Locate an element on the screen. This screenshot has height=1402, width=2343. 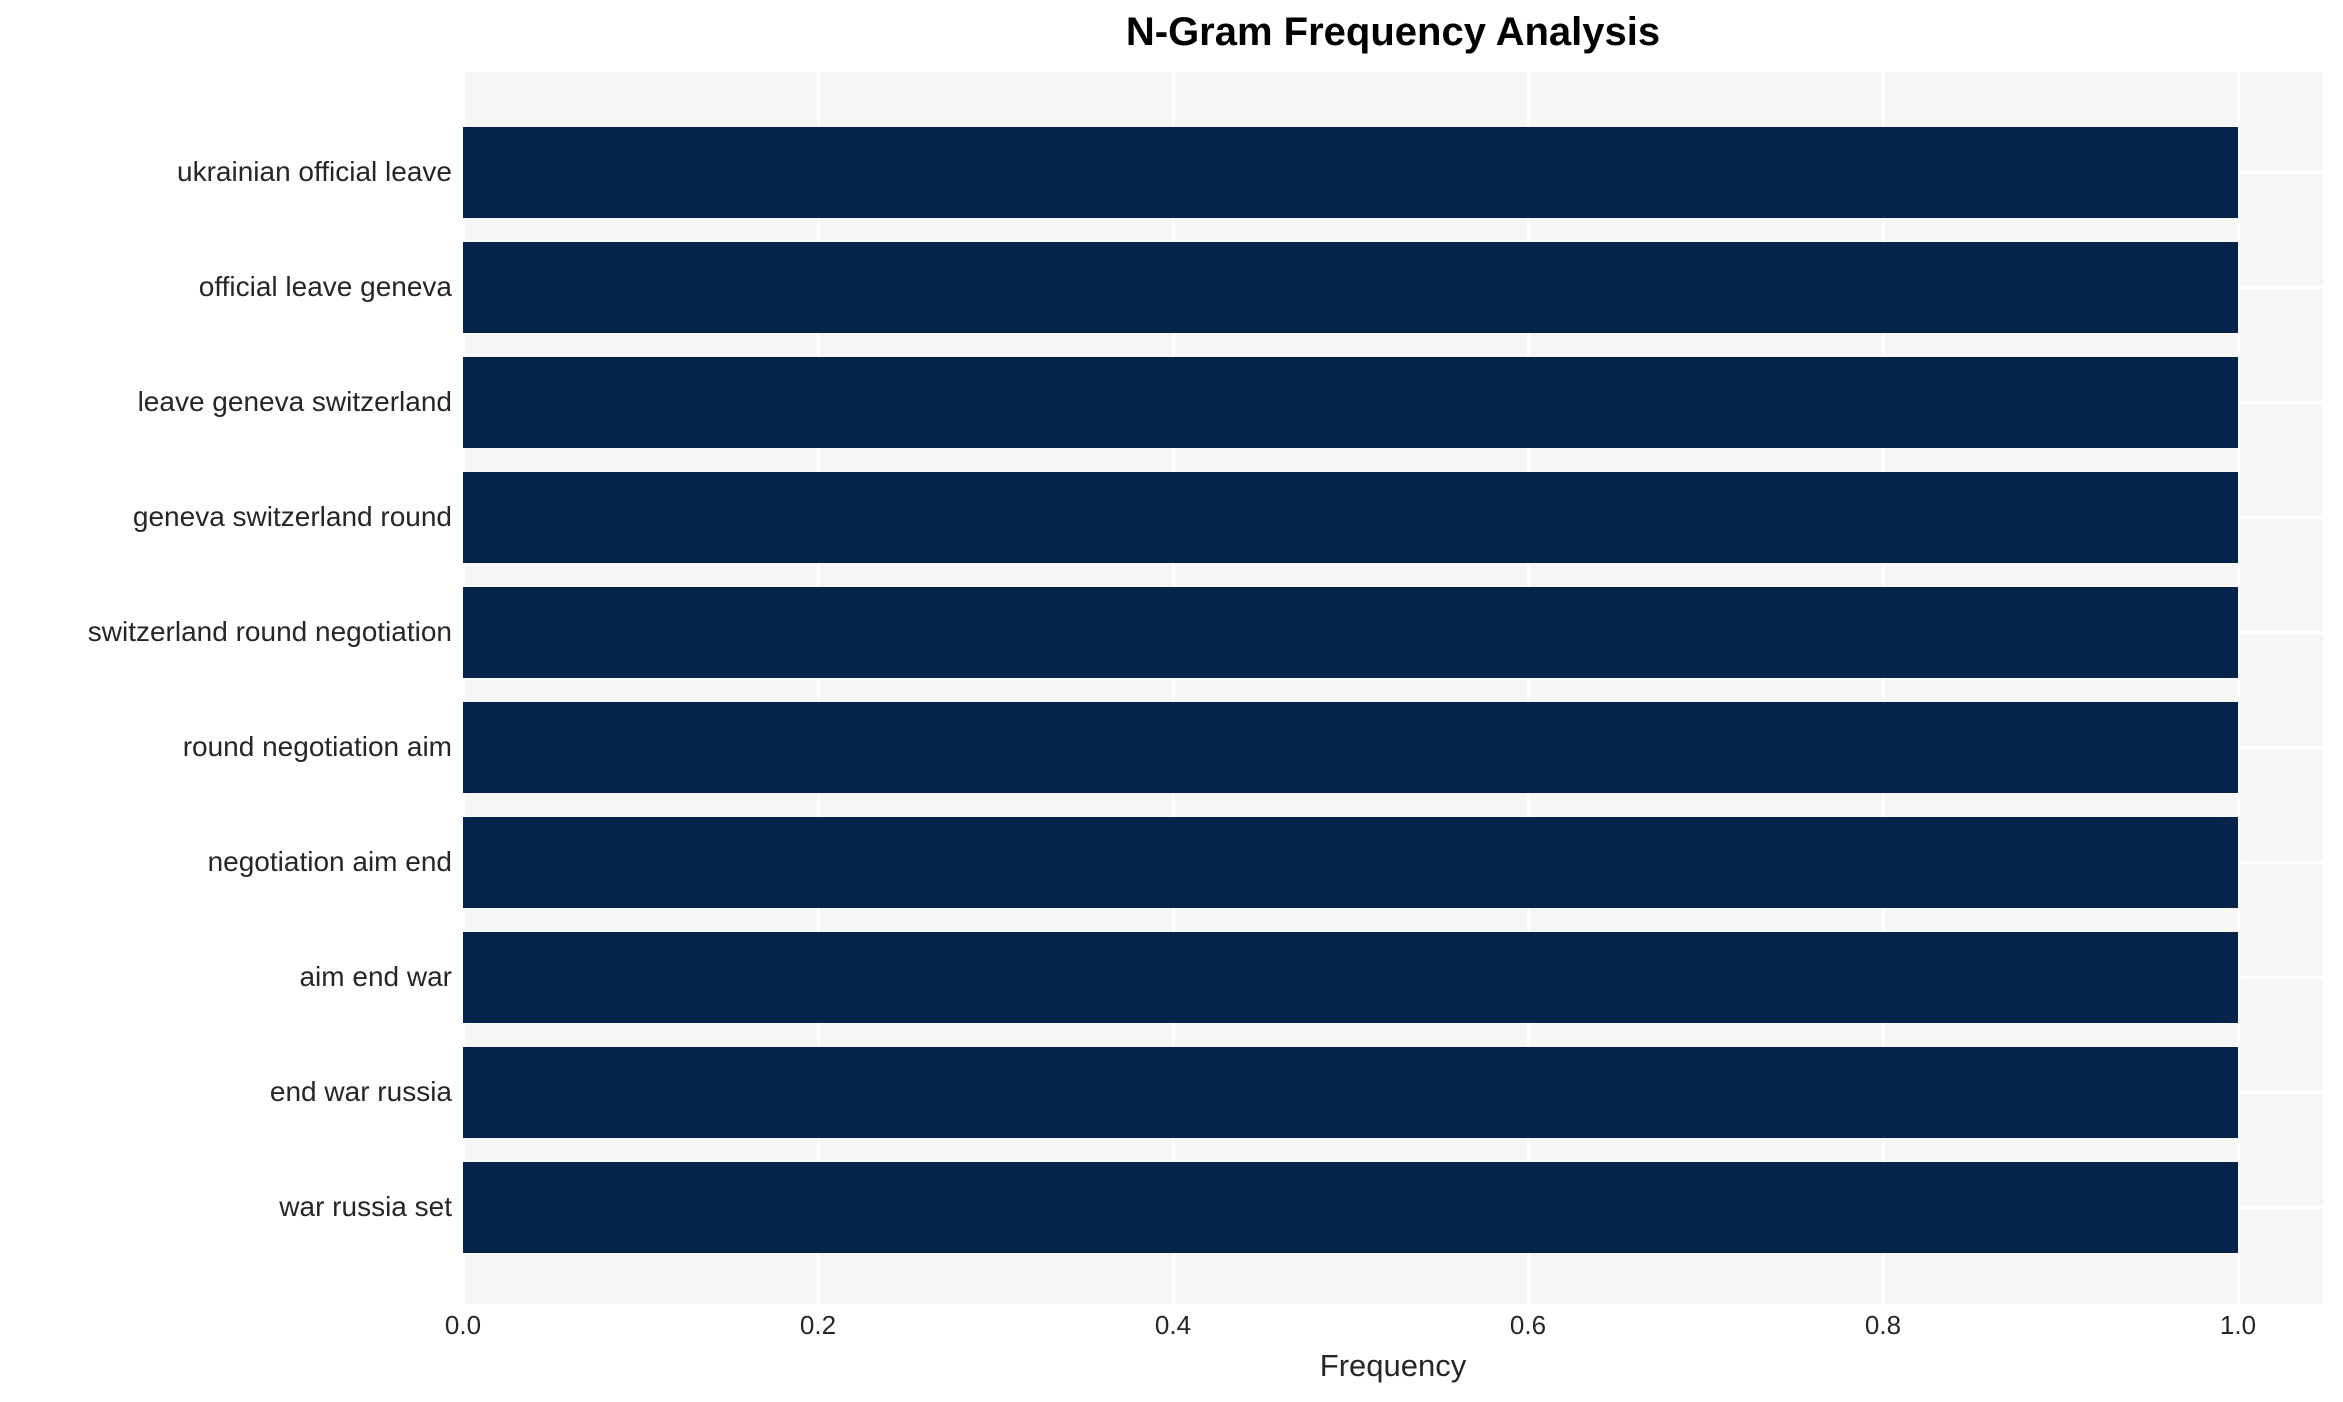
x-tick-label-0.8: 0.8 is located at coordinates (1883, 1325).